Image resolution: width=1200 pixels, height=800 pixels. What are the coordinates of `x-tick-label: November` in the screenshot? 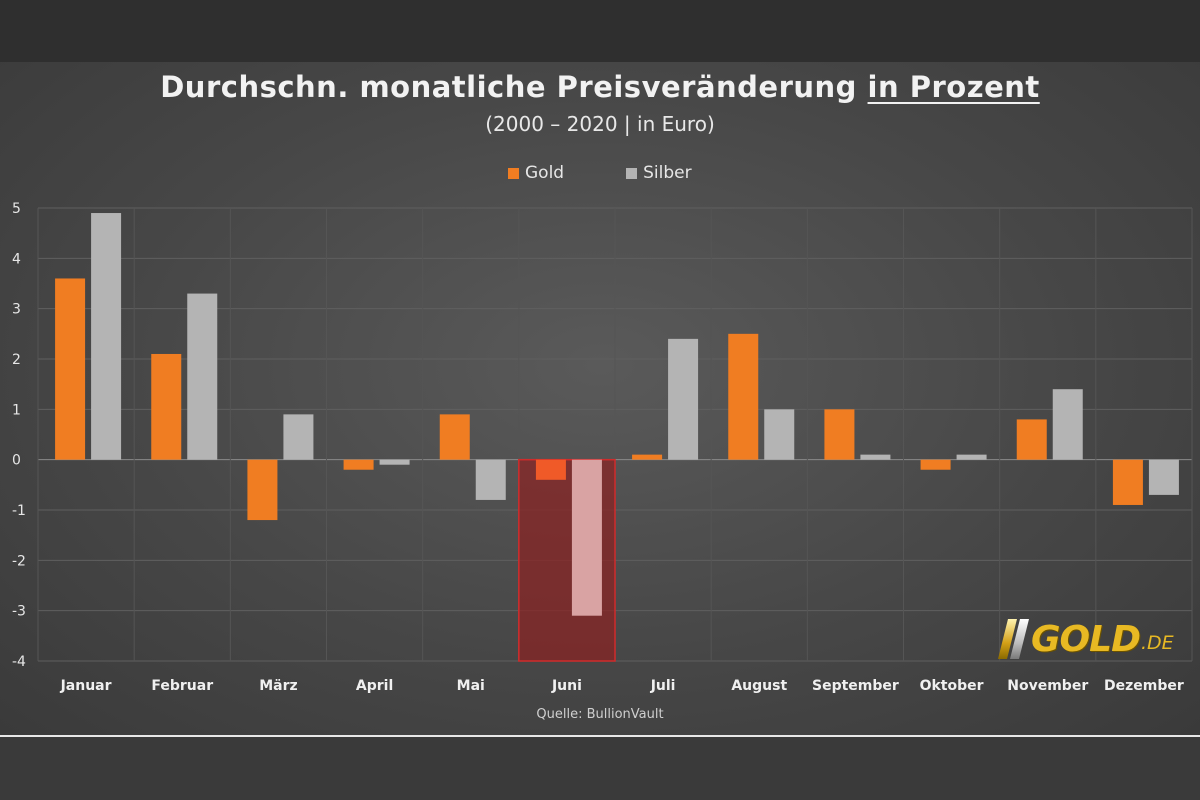 It's located at (1047, 686).